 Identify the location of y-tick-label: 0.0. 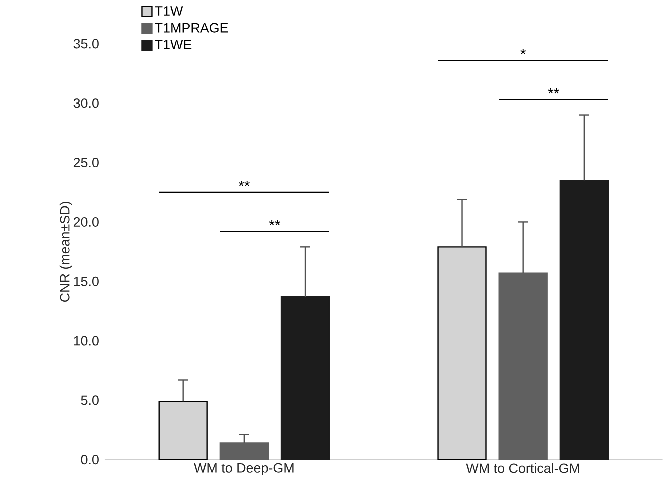
(90, 460).